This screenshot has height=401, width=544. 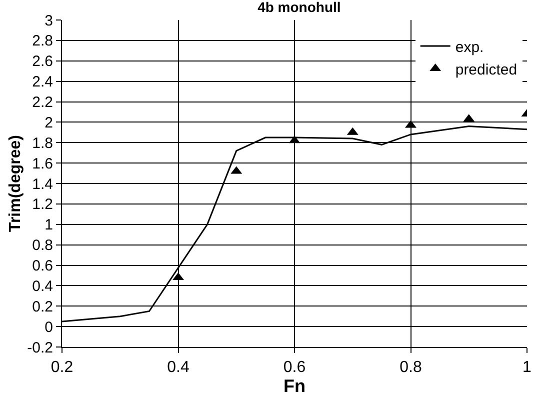 I want to click on y-tick-label: 0.8, so click(x=42, y=245).